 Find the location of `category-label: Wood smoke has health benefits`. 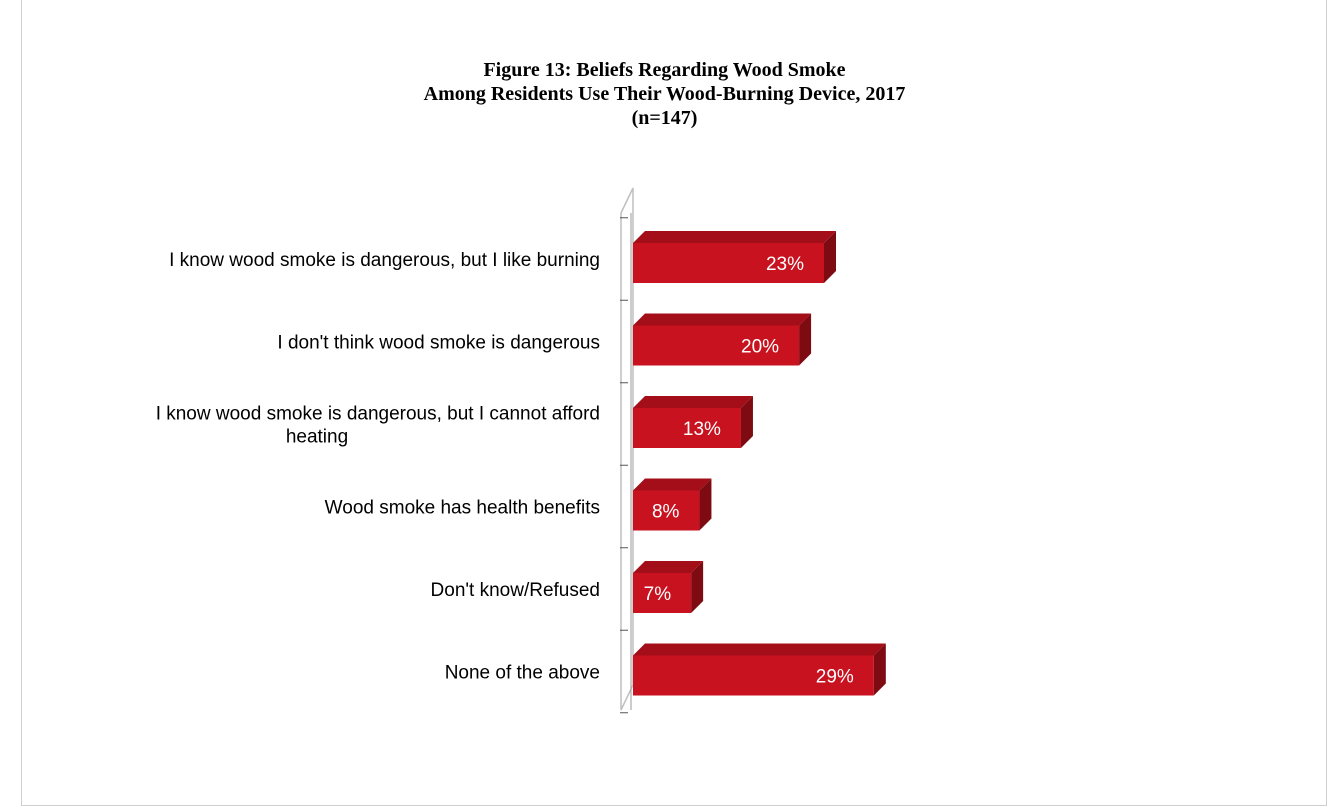

category-label: Wood smoke has health benefits is located at coordinates (462, 508).